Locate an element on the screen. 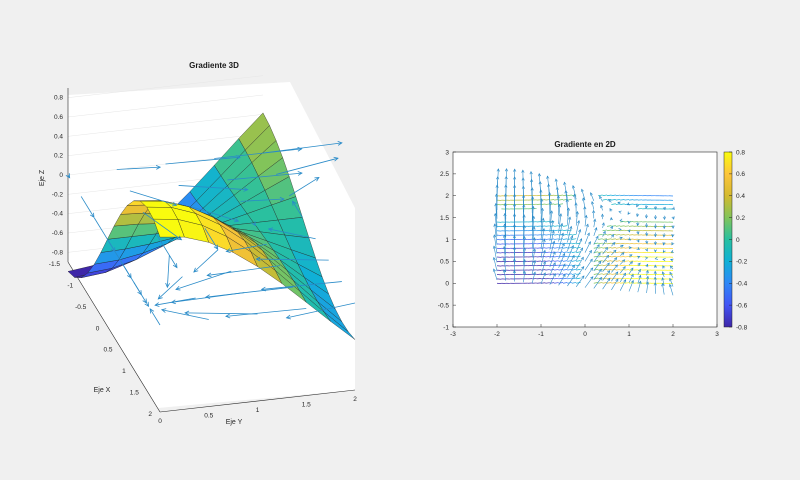 This screenshot has width=800, height=480. surface-y-tick: 2 is located at coordinates (355, 399).